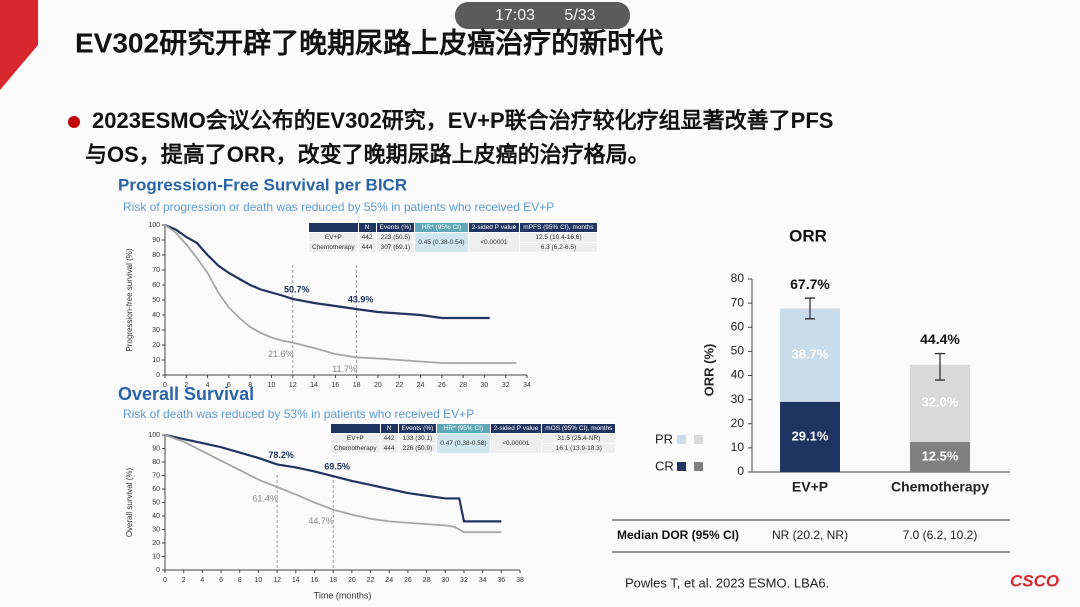 This screenshot has height=607, width=1080. I want to click on slide-title: EV302研究开辟了晚期尿路上皮癌治疗的新时代, so click(369, 42).